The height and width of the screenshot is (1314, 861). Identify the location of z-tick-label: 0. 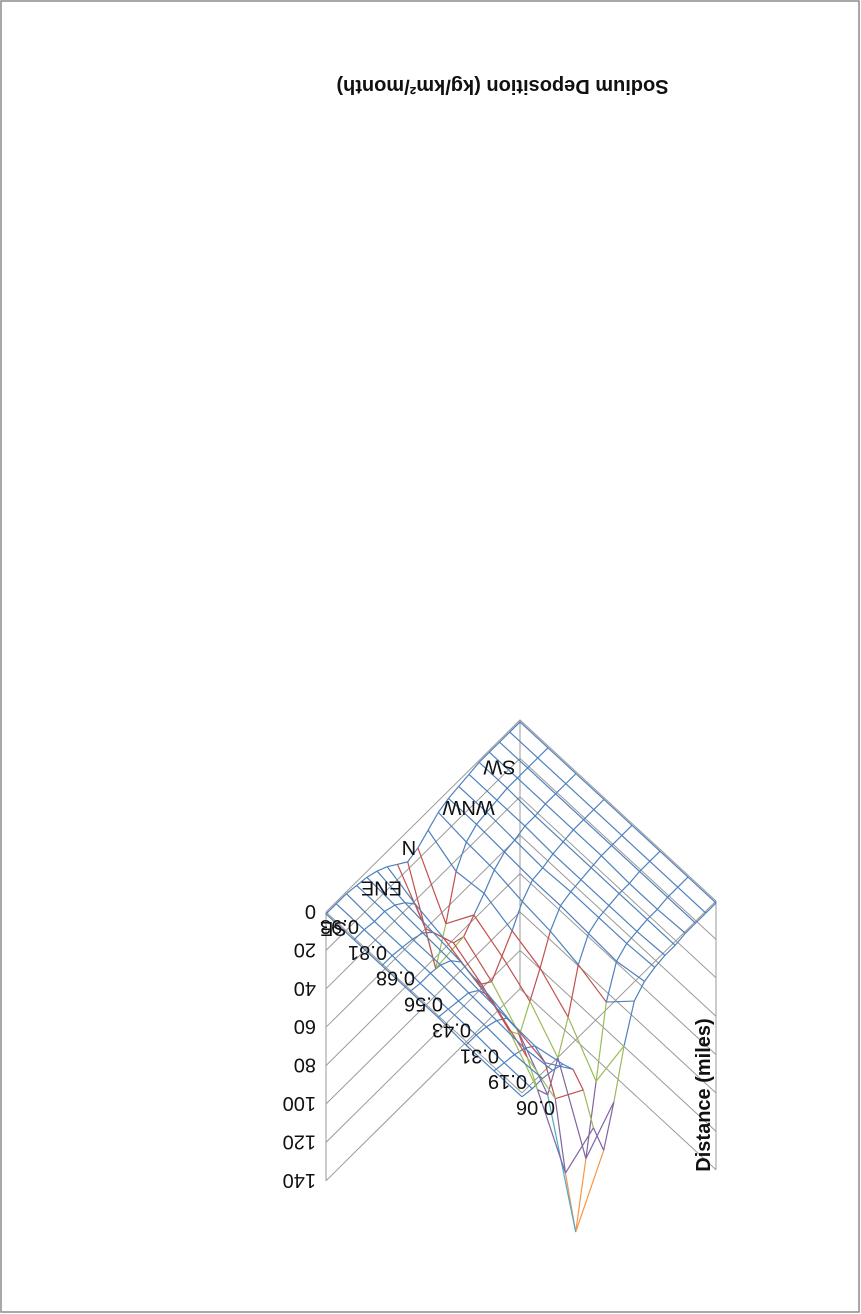
(310, 911).